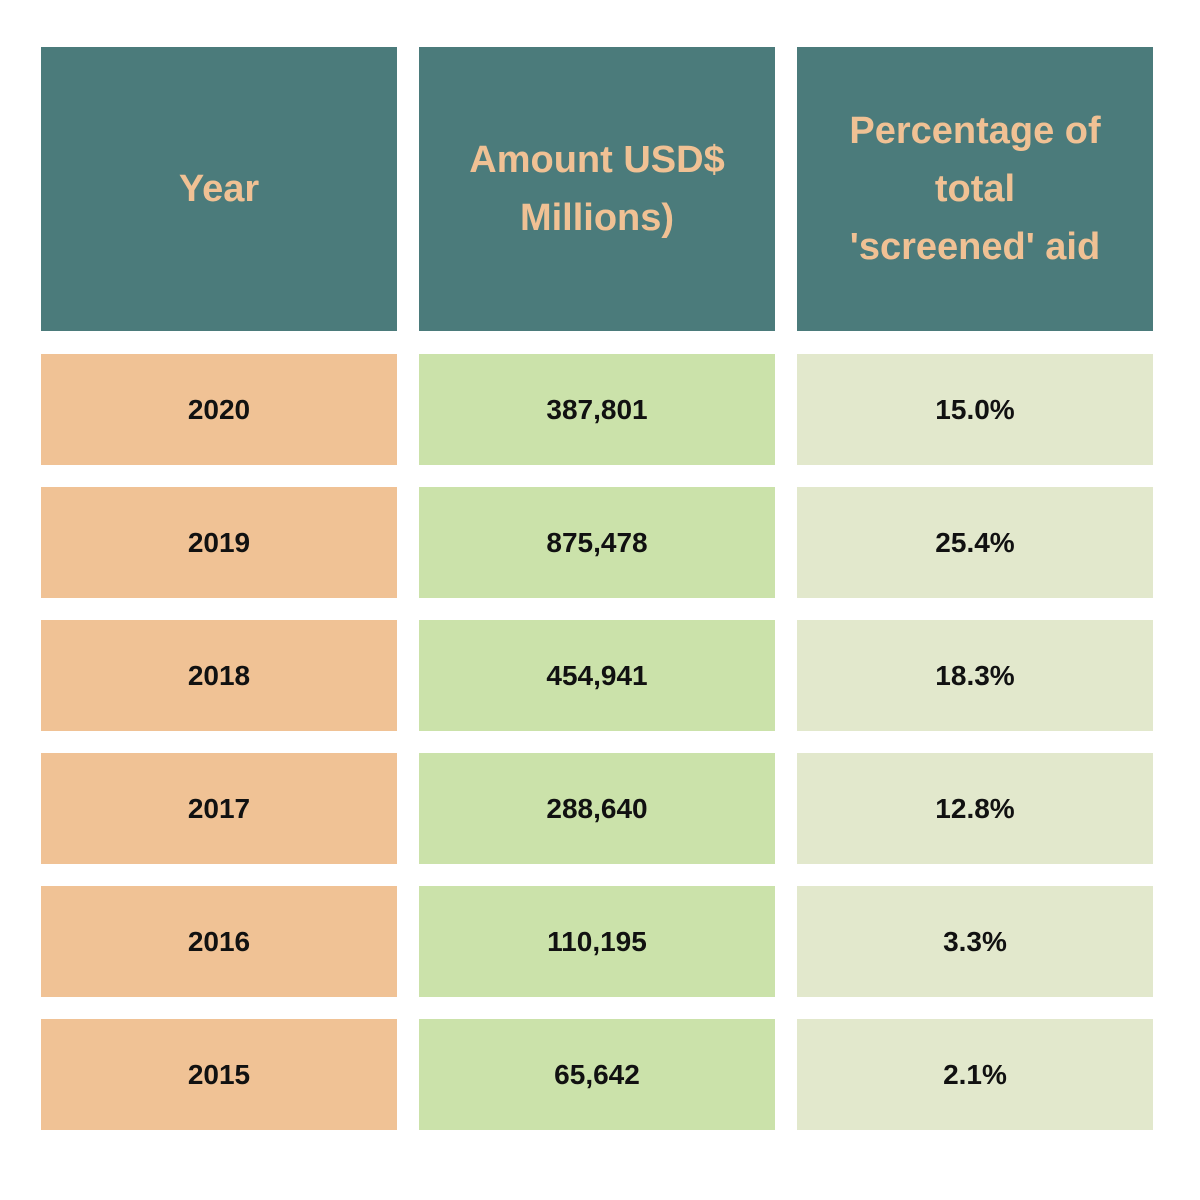 The width and height of the screenshot is (1200, 1200). What do you see at coordinates (219, 1074) in the screenshot?
I see `year-cell: 2015` at bounding box center [219, 1074].